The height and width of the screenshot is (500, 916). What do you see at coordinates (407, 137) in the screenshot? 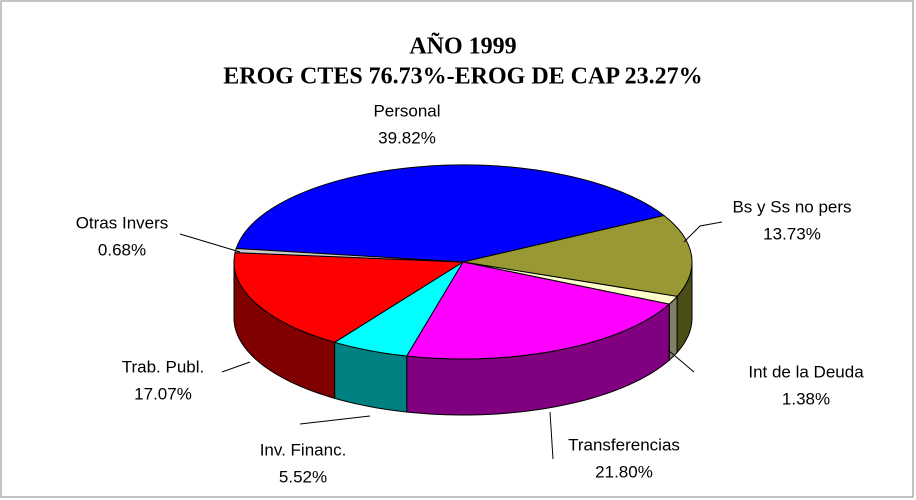
I see `slice-value-label: 39.82%` at bounding box center [407, 137].